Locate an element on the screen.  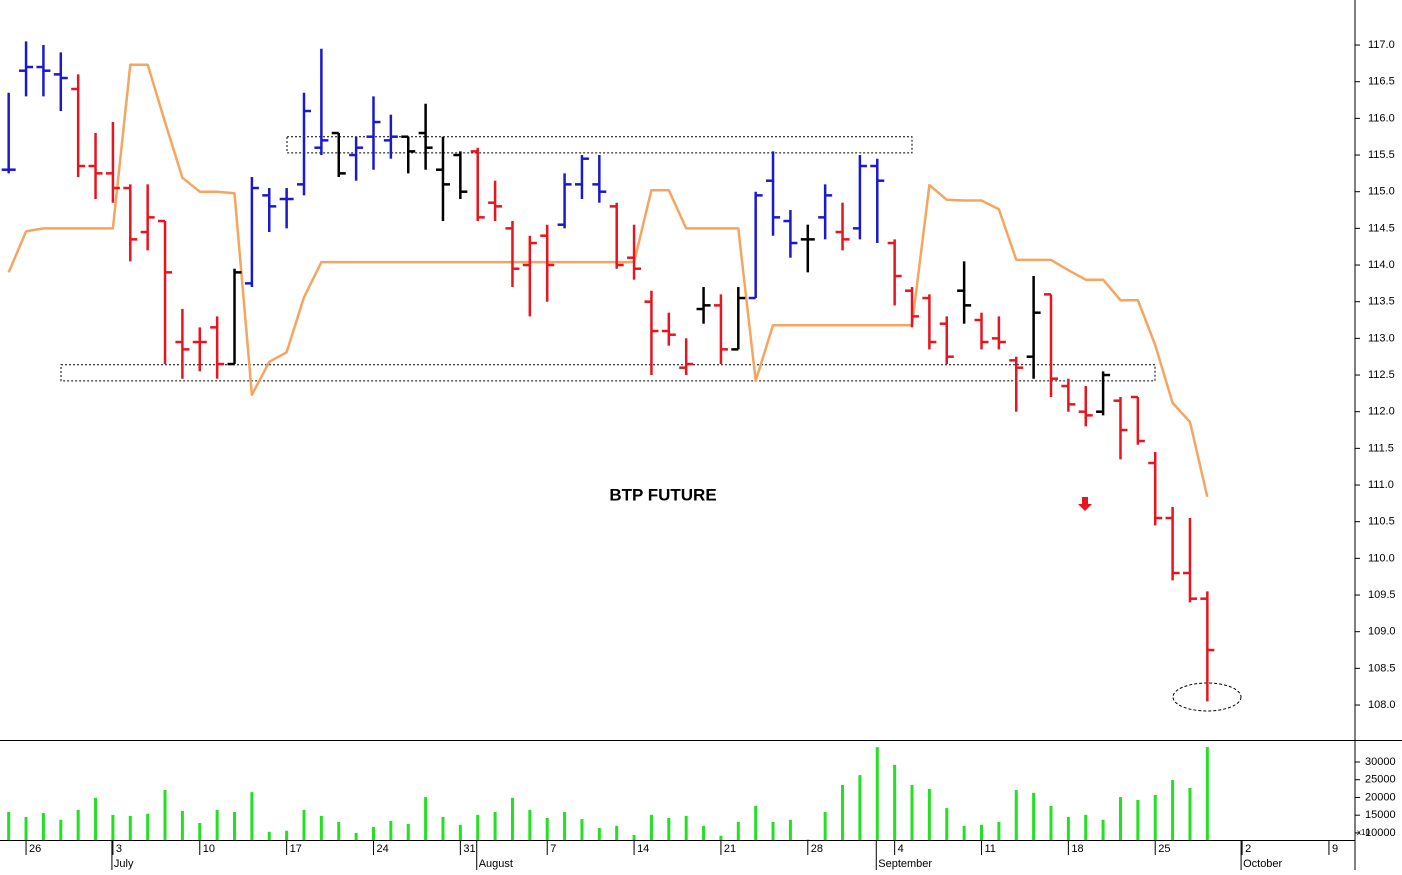
y-tick-label: 109.5 is located at coordinates (1382, 595).